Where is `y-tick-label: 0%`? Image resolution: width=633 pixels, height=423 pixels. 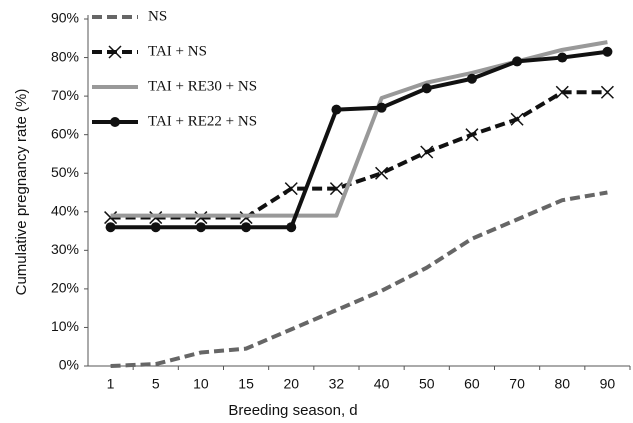 y-tick-label: 0% is located at coordinates (69, 365).